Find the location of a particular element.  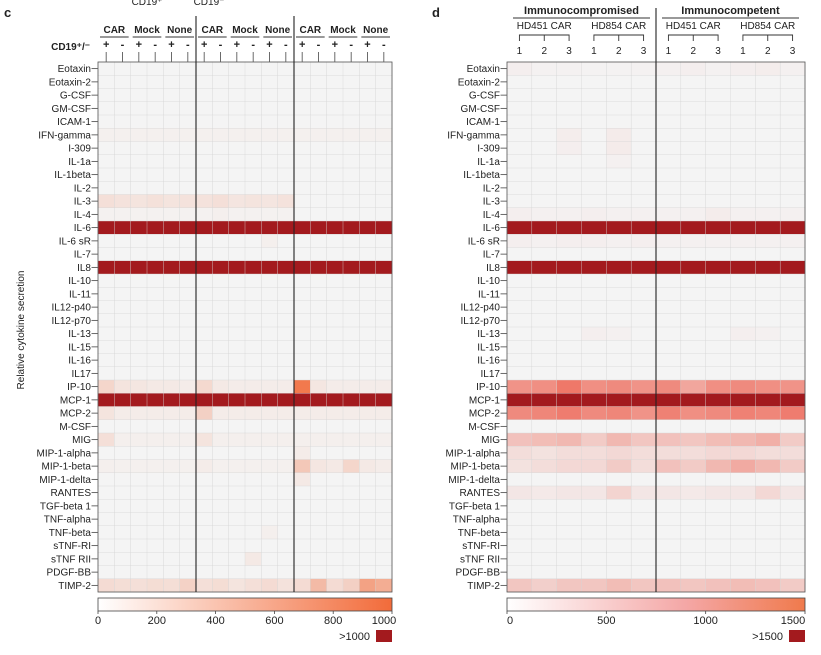

d-row-label-i-309: I-309 is located at coordinates (488, 149).